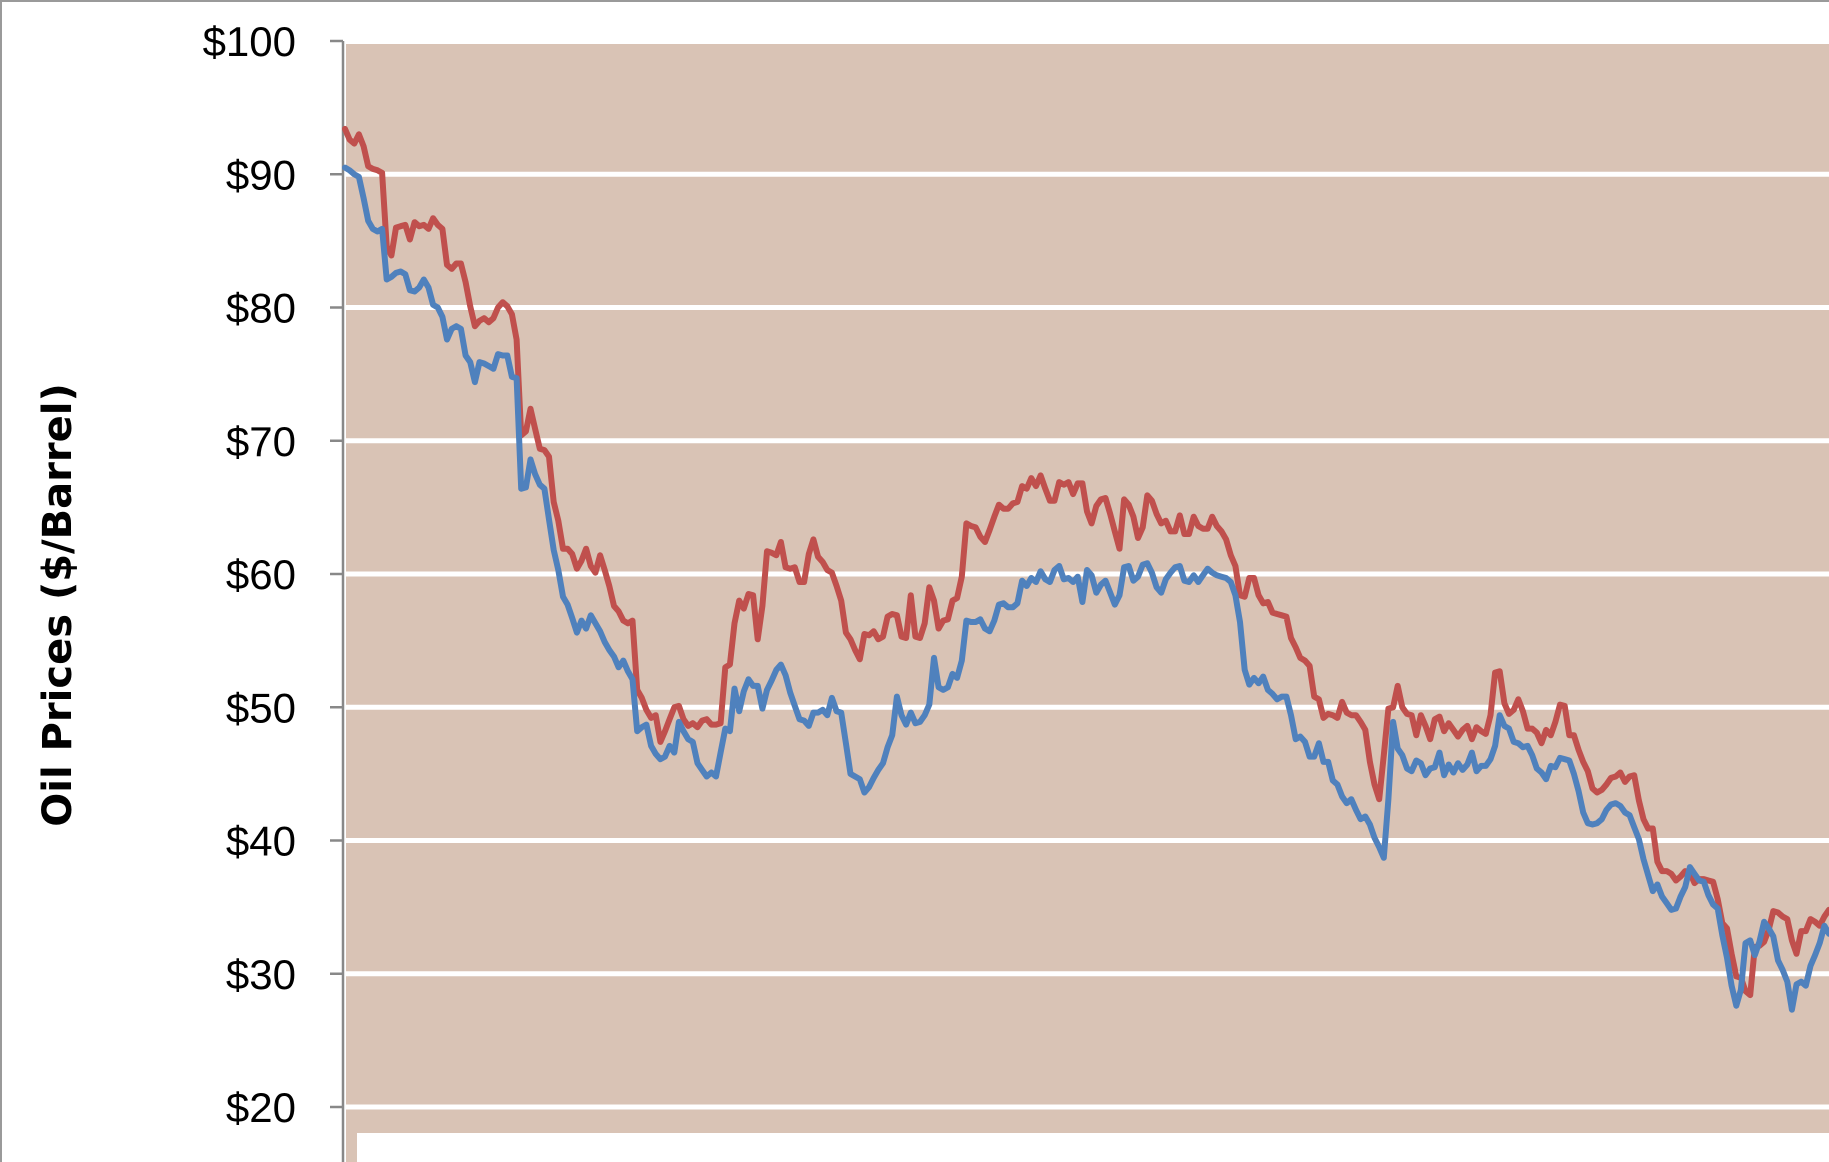 The image size is (1829, 1162). What do you see at coordinates (58, 604) in the screenshot?
I see `y-axis-label: Oil Prices ($/Barrel)` at bounding box center [58, 604].